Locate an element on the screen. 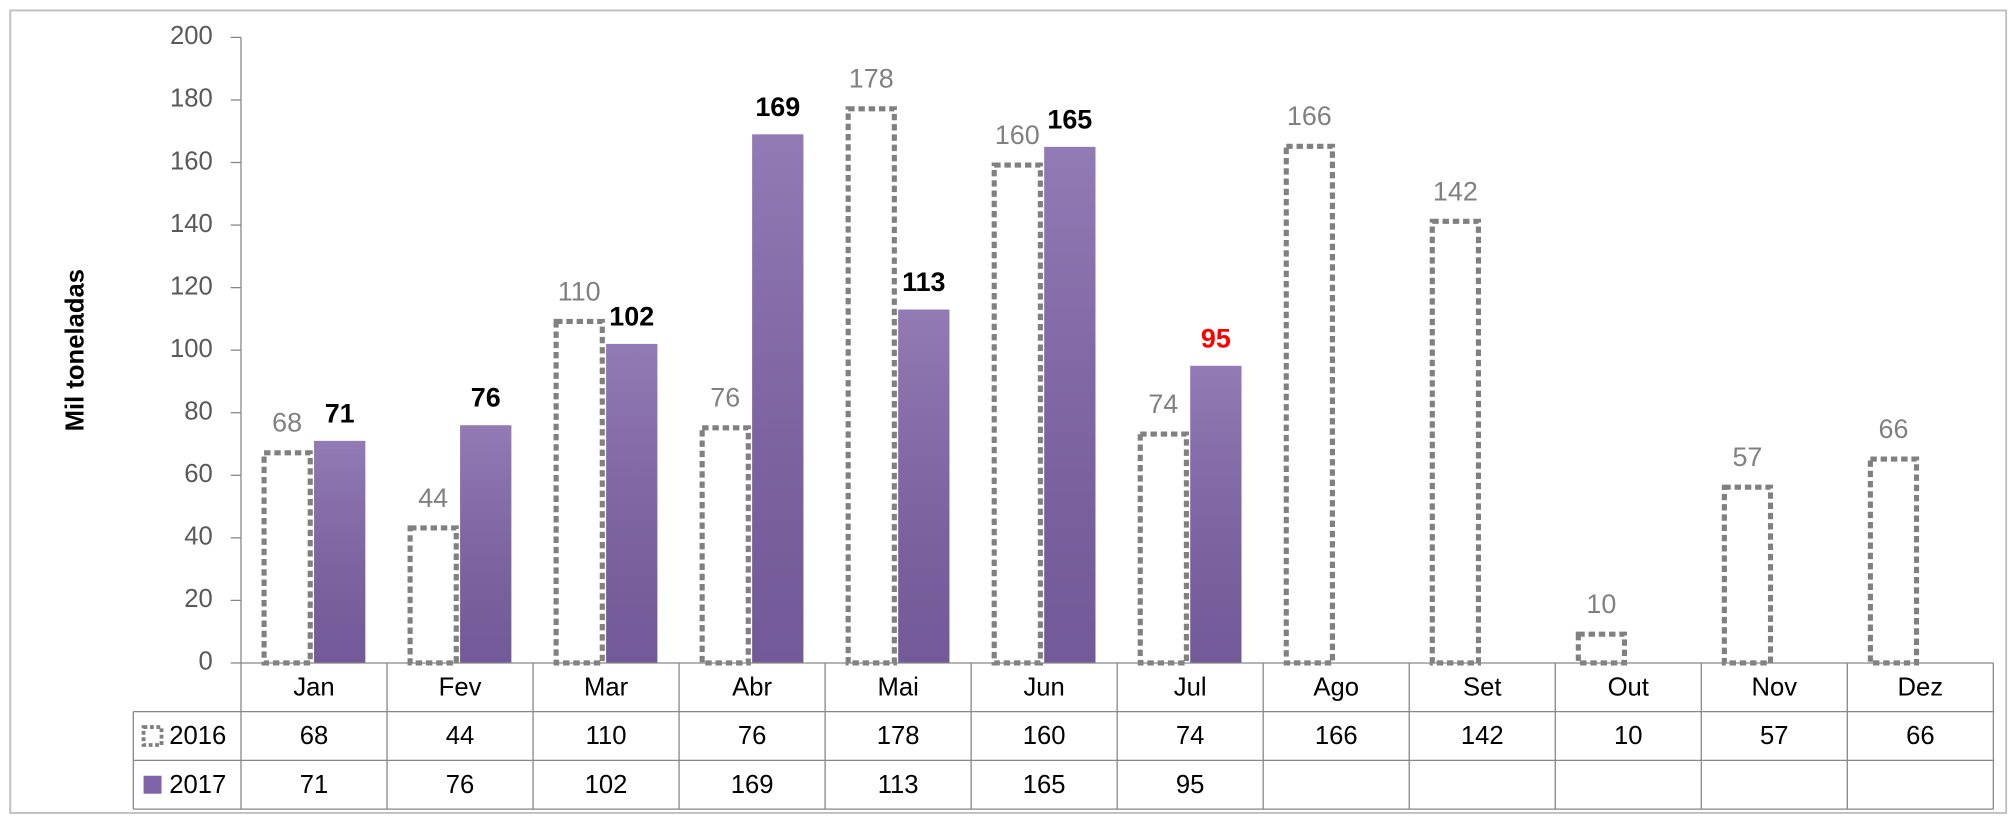 Image resolution: width=2010 pixels, height=822 pixels. data-label: 57 is located at coordinates (1747, 457).